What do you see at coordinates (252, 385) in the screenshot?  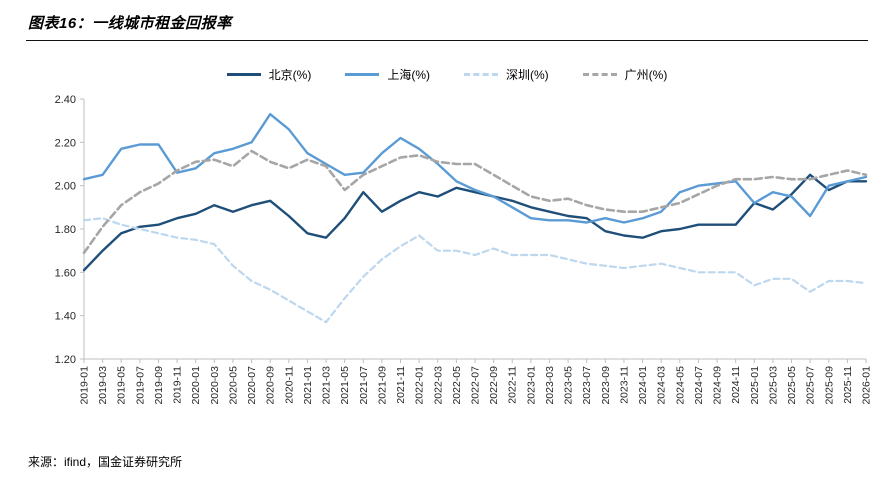 I see `x-tick-label: 2020-07` at bounding box center [252, 385].